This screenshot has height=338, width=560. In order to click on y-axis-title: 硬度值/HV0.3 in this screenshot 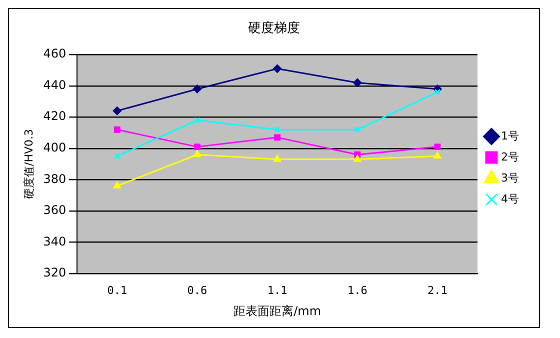, I will do `click(29, 164)`.